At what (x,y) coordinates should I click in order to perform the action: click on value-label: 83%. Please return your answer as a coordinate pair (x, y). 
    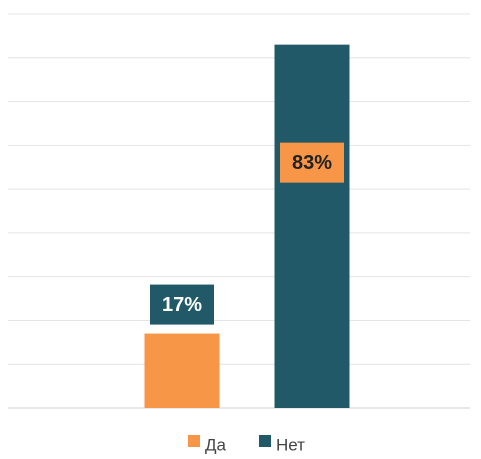
    Looking at the image, I should click on (312, 163).